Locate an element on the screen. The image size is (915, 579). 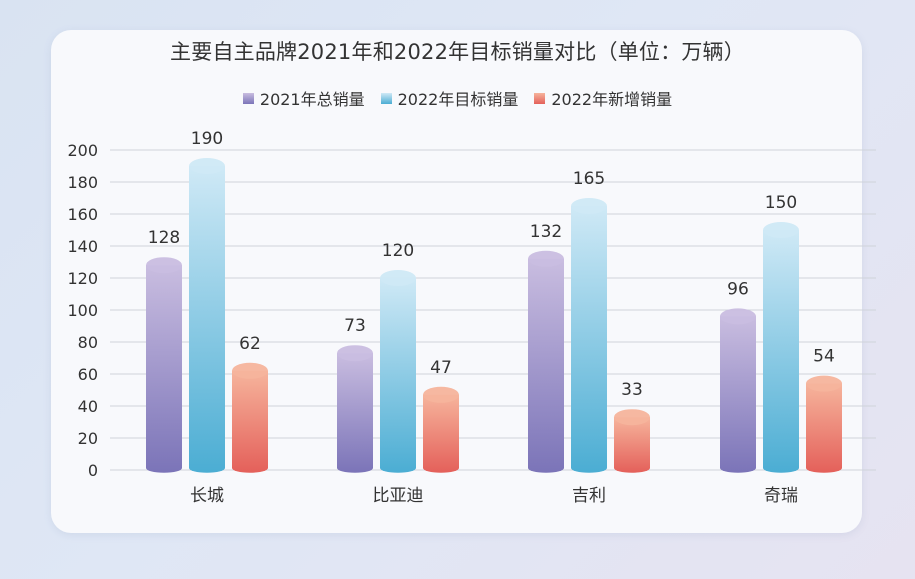
legend-item: 2022年目标销量 is located at coordinates (449, 98).